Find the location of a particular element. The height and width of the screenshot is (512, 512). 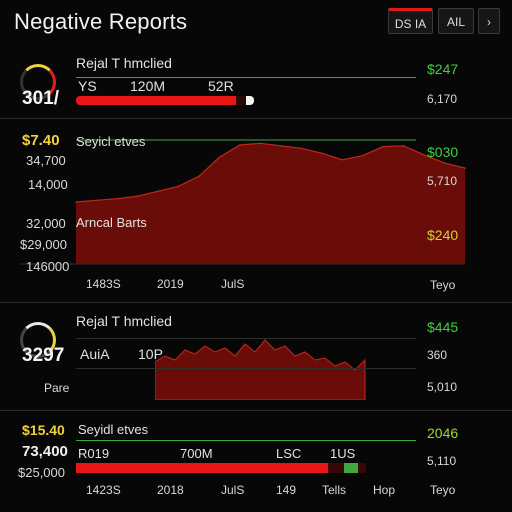

row-col2: 10P is located at coordinates (150, 354).